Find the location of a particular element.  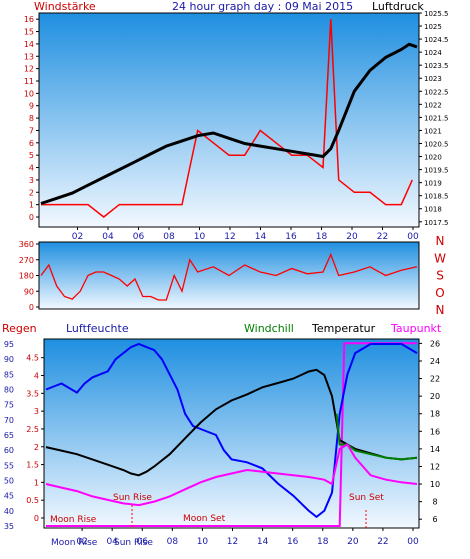

compass-label: O is located at coordinates (439, 293).